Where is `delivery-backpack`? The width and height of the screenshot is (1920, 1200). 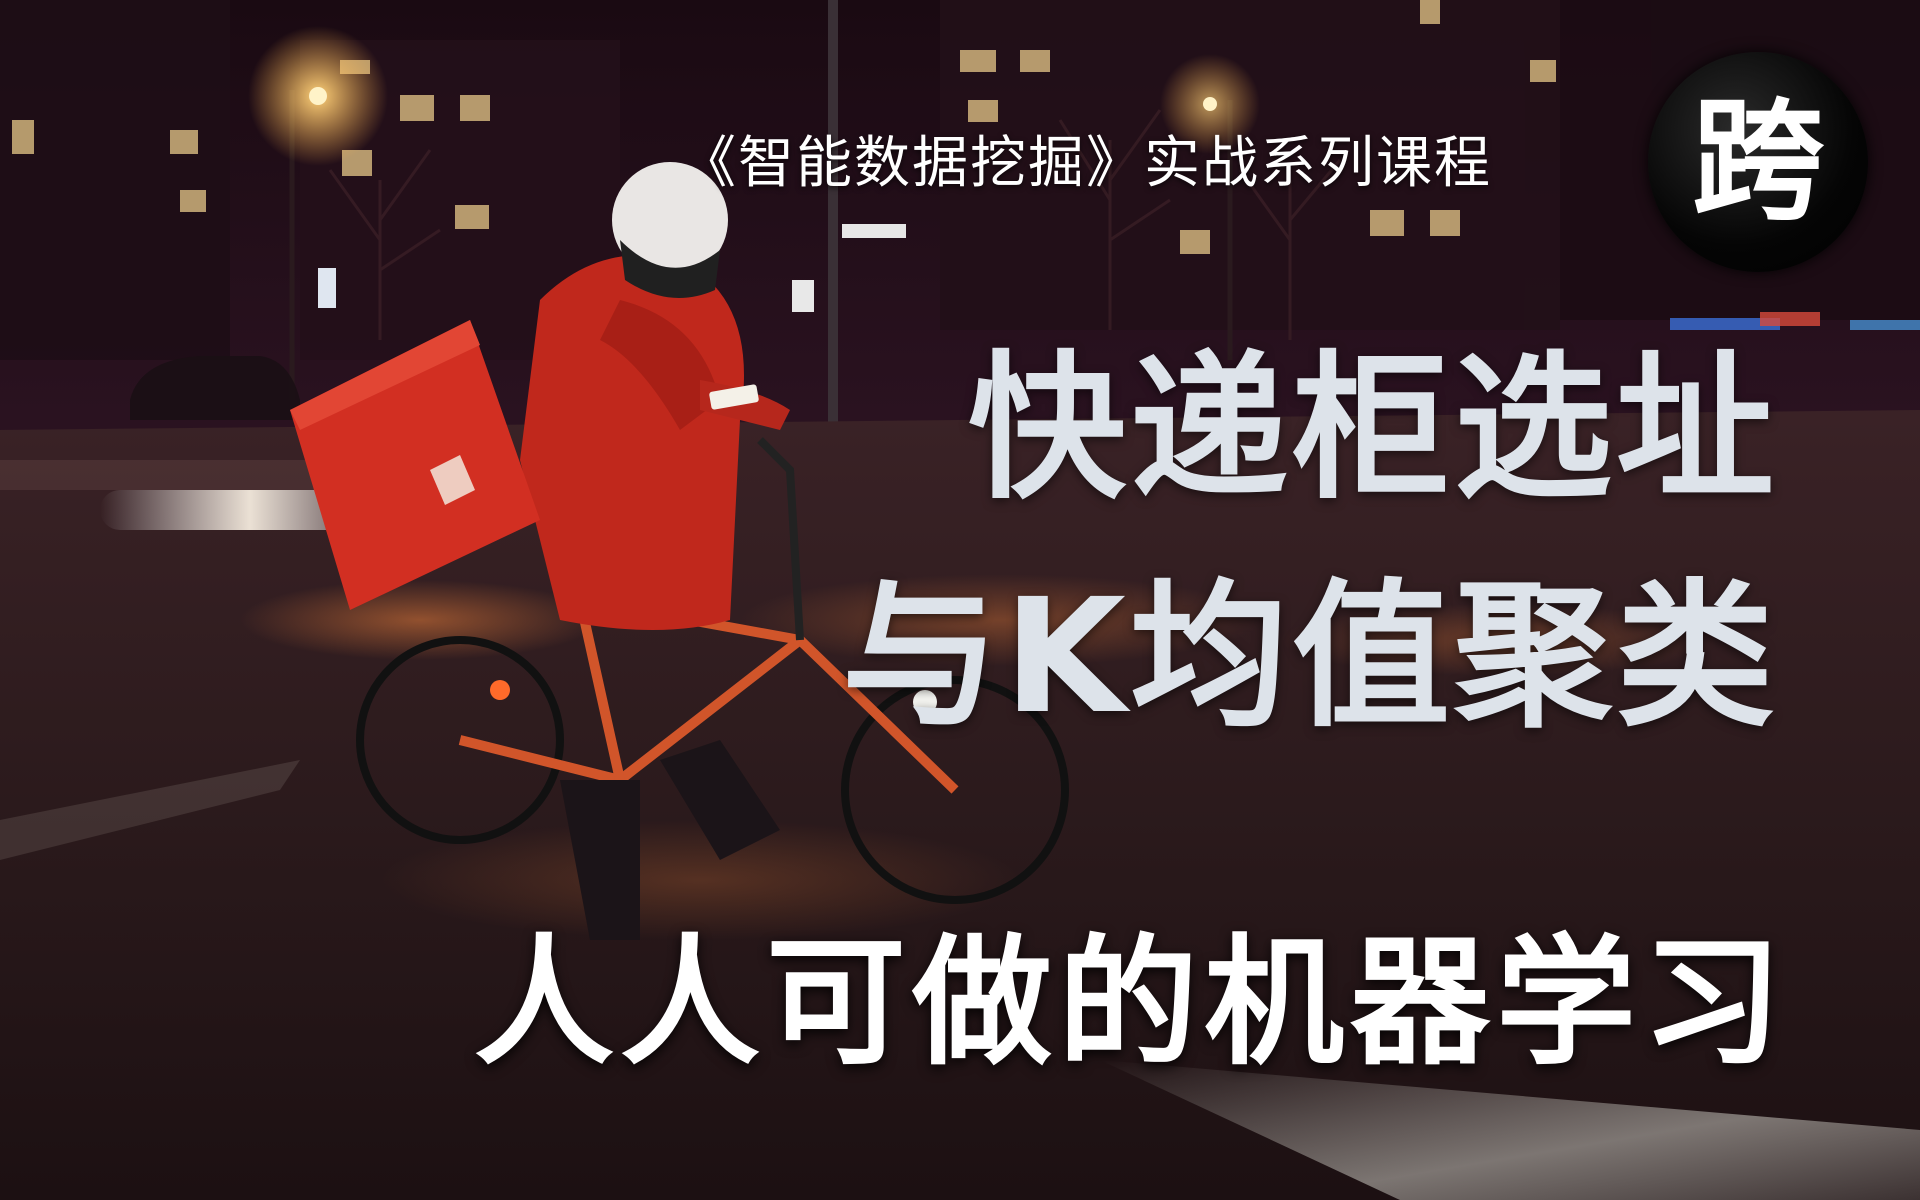 delivery-backpack is located at coordinates (415, 465).